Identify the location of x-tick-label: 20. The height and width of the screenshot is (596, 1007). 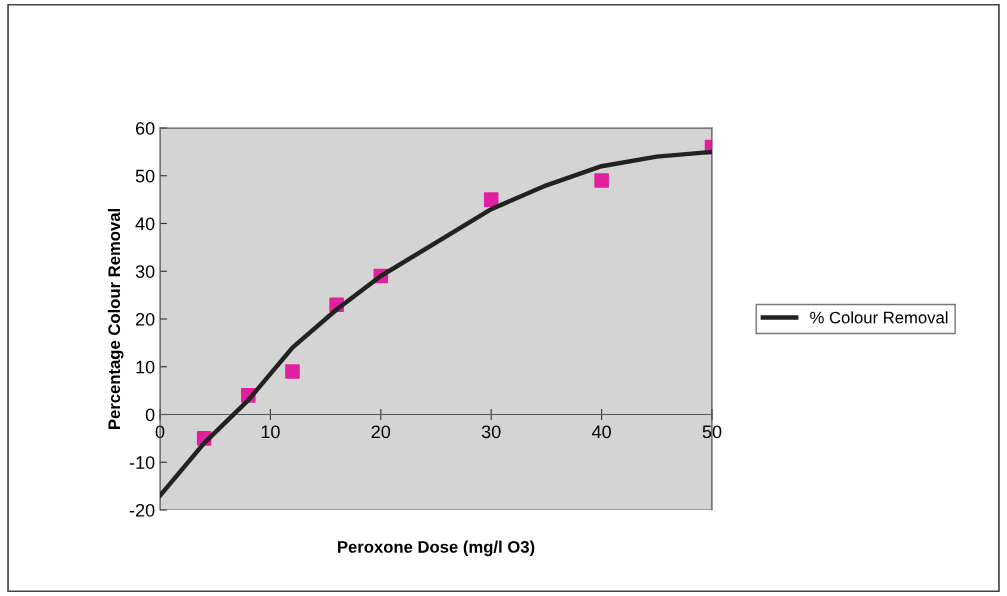
(381, 432).